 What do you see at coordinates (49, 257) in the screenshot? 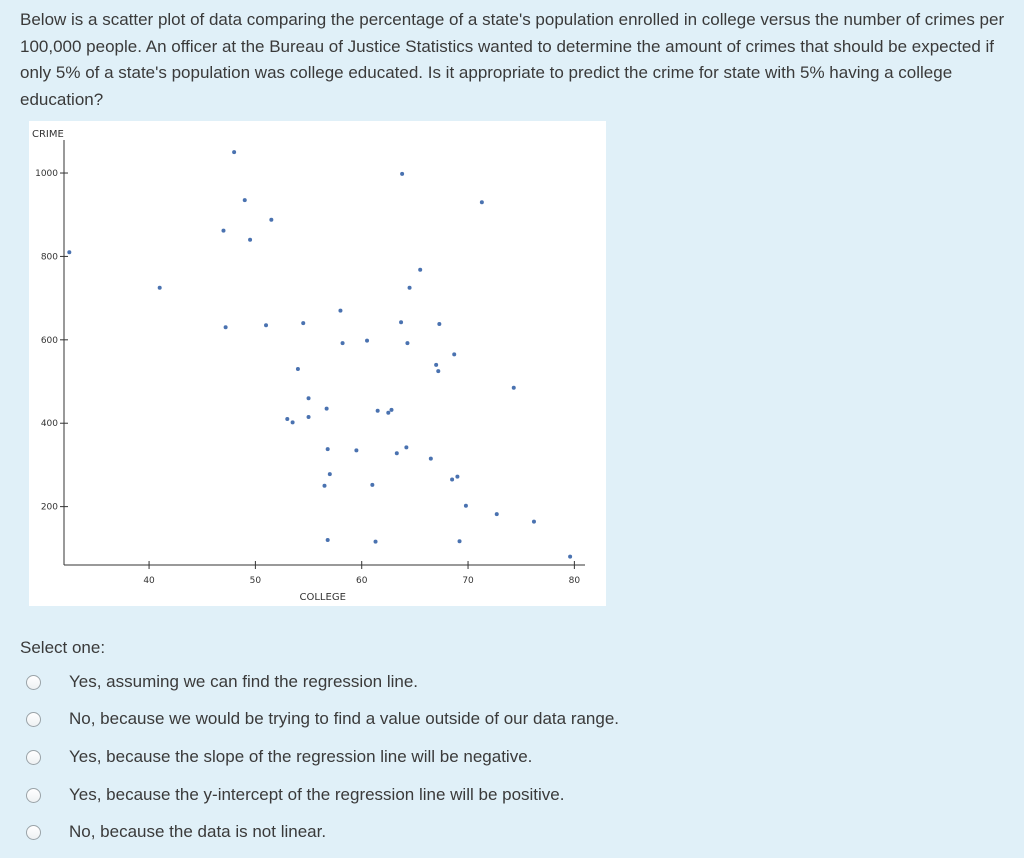
I see `y-tick-label: 800` at bounding box center [49, 257].